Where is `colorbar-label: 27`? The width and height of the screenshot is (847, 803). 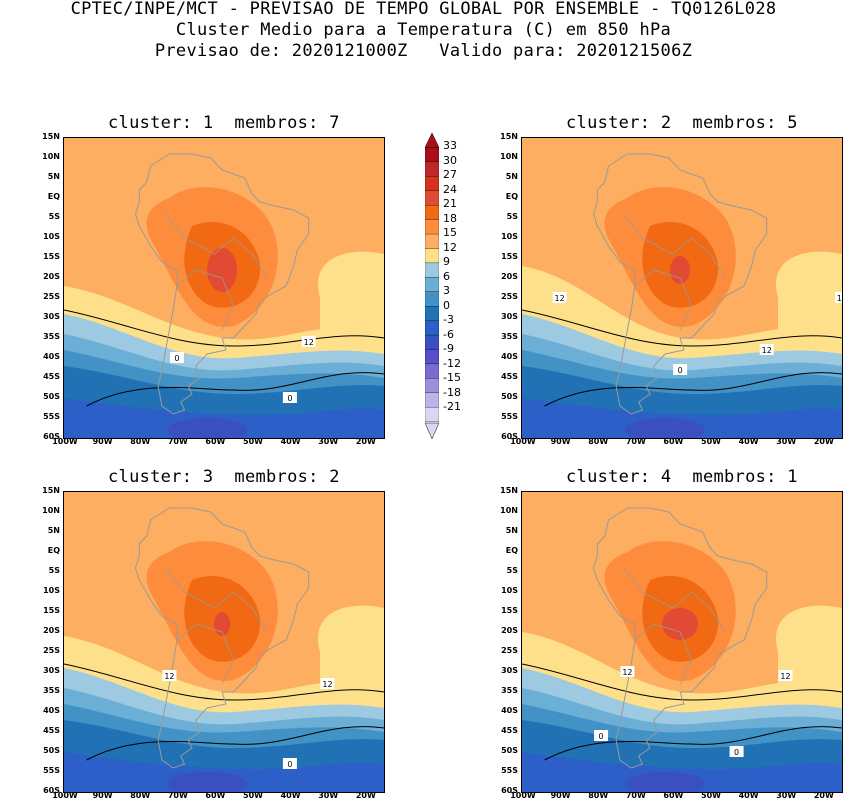
colorbar-label: 27 is located at coordinates (450, 175).